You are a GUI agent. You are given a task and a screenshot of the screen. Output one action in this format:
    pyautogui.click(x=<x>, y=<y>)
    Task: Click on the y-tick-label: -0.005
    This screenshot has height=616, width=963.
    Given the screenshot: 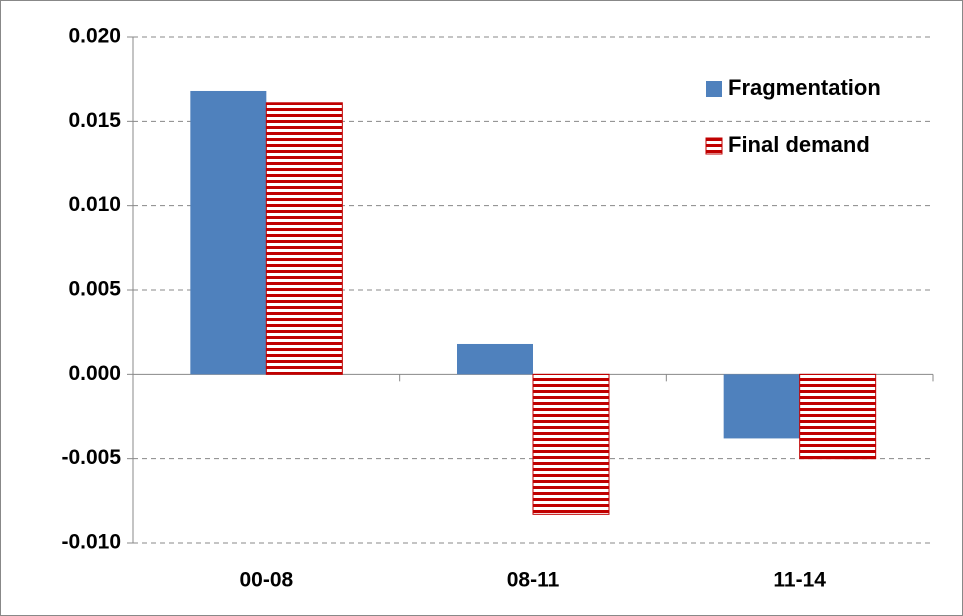 What is the action you would take?
    pyautogui.click(x=91, y=457)
    